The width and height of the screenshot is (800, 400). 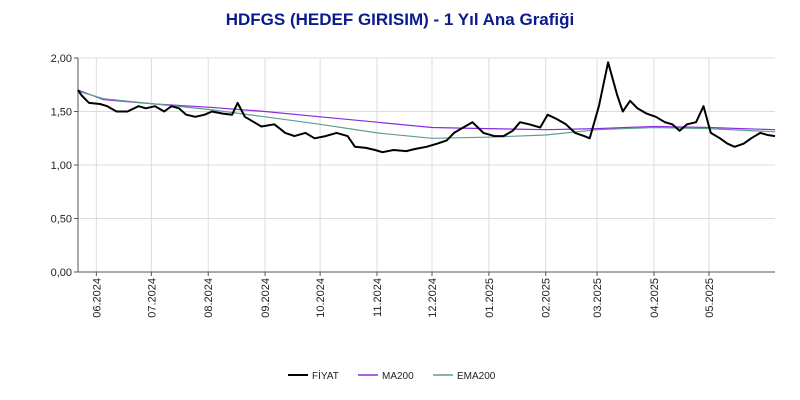 I want to click on x-tick-label: 10.2024, so click(x=321, y=298).